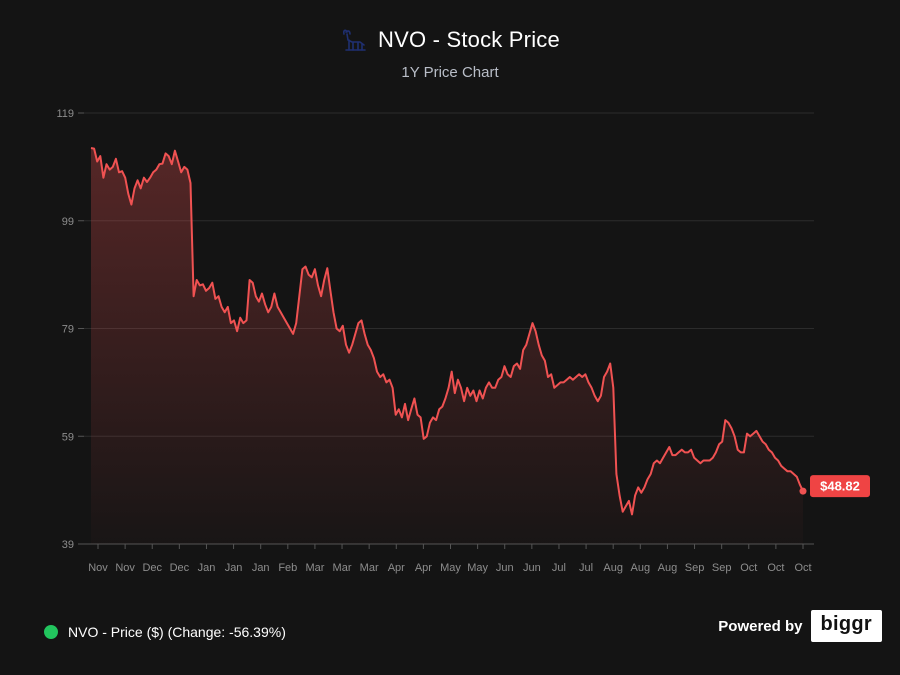  I want to click on novo-bull-logo-icon, so click(354, 40).